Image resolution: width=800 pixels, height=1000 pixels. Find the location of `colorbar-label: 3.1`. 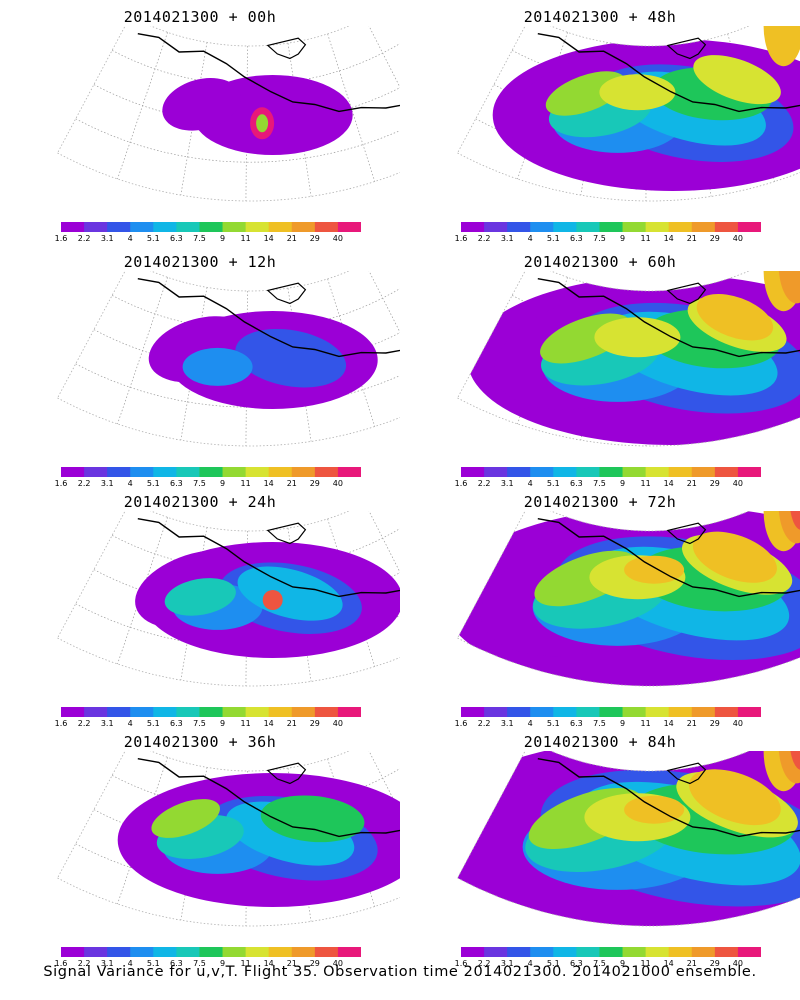

colorbar-label: 3.1 is located at coordinates (507, 723).